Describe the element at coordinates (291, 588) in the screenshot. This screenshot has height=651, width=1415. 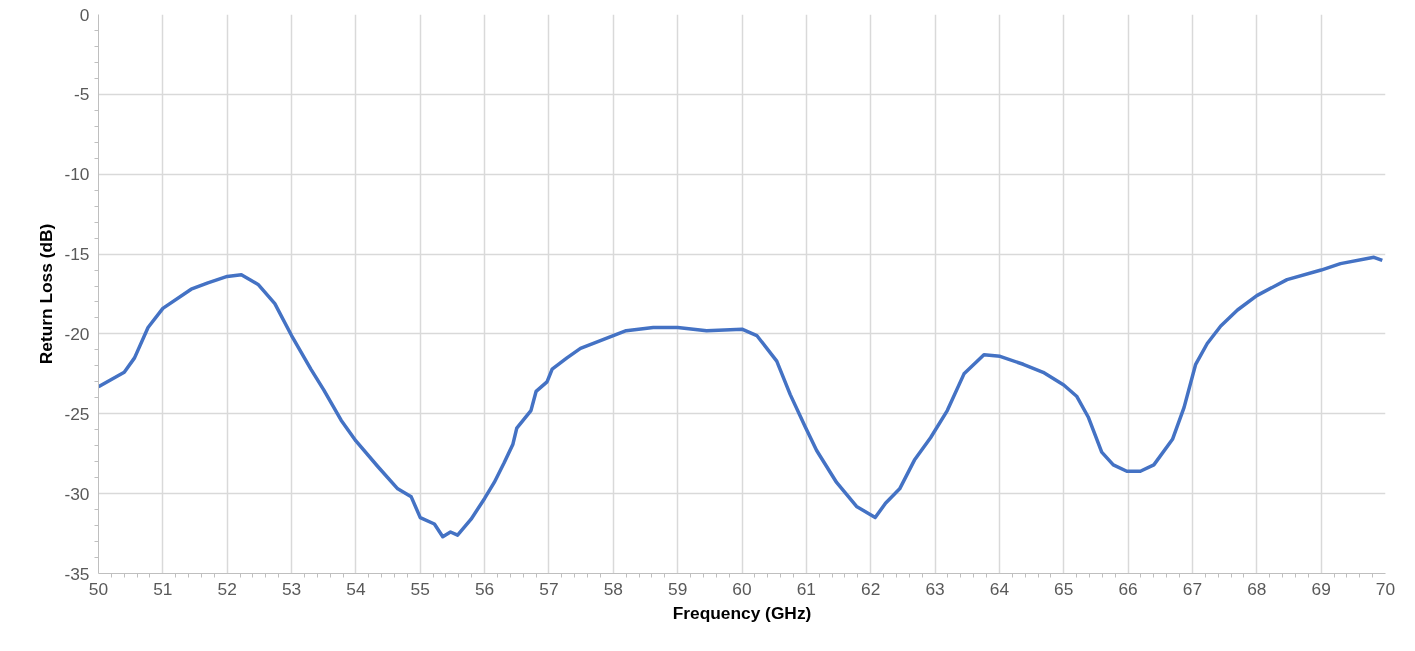
I see `x-tick-label: 53` at that location.